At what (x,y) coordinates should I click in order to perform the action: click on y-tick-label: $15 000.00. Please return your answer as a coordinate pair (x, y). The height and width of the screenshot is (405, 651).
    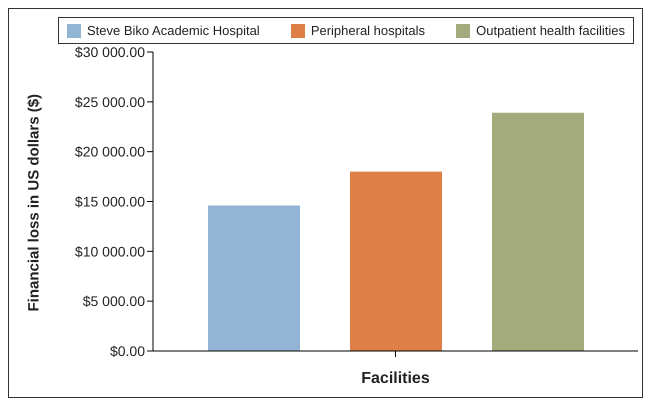
    Looking at the image, I should click on (110, 201).